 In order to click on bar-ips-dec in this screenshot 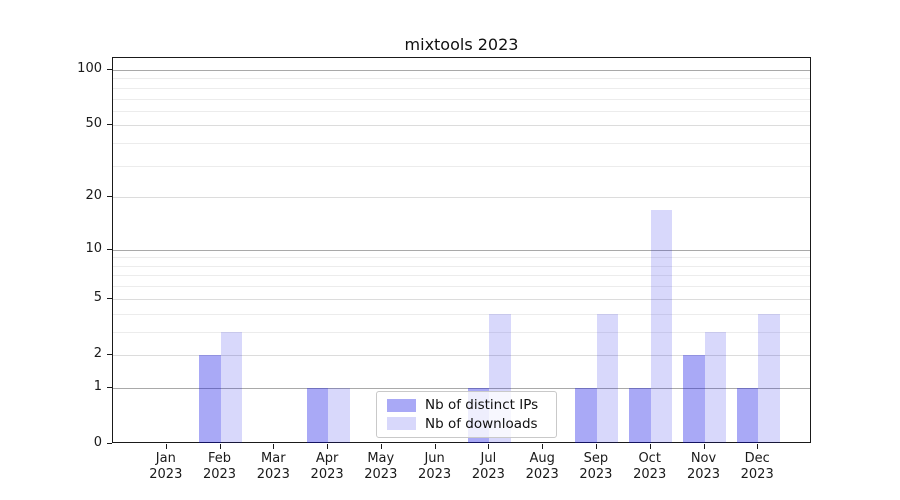, I will do `click(747, 415)`.